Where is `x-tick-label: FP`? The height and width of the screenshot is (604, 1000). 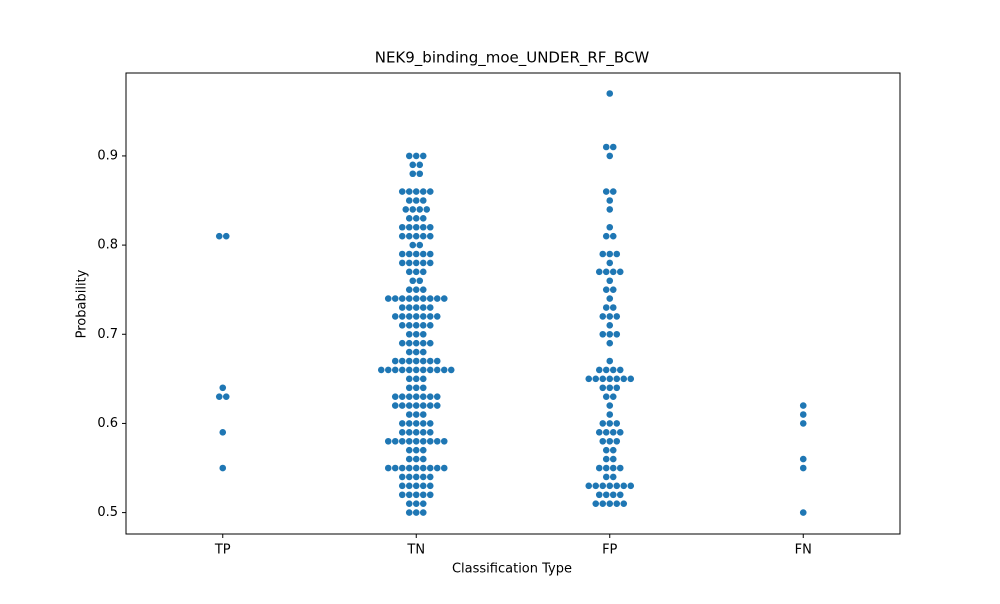
x-tick-label: FP is located at coordinates (609, 550).